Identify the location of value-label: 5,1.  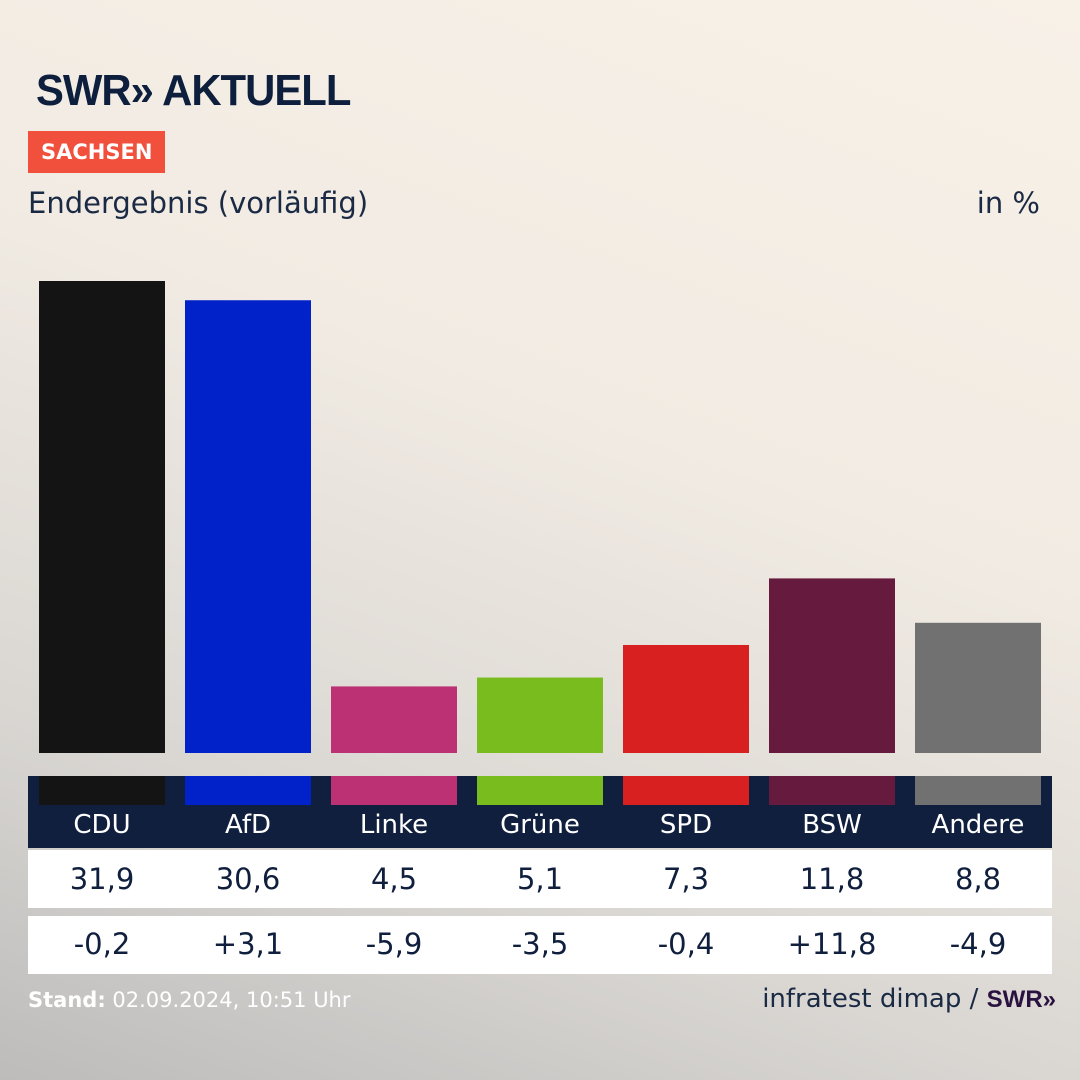
(540, 879).